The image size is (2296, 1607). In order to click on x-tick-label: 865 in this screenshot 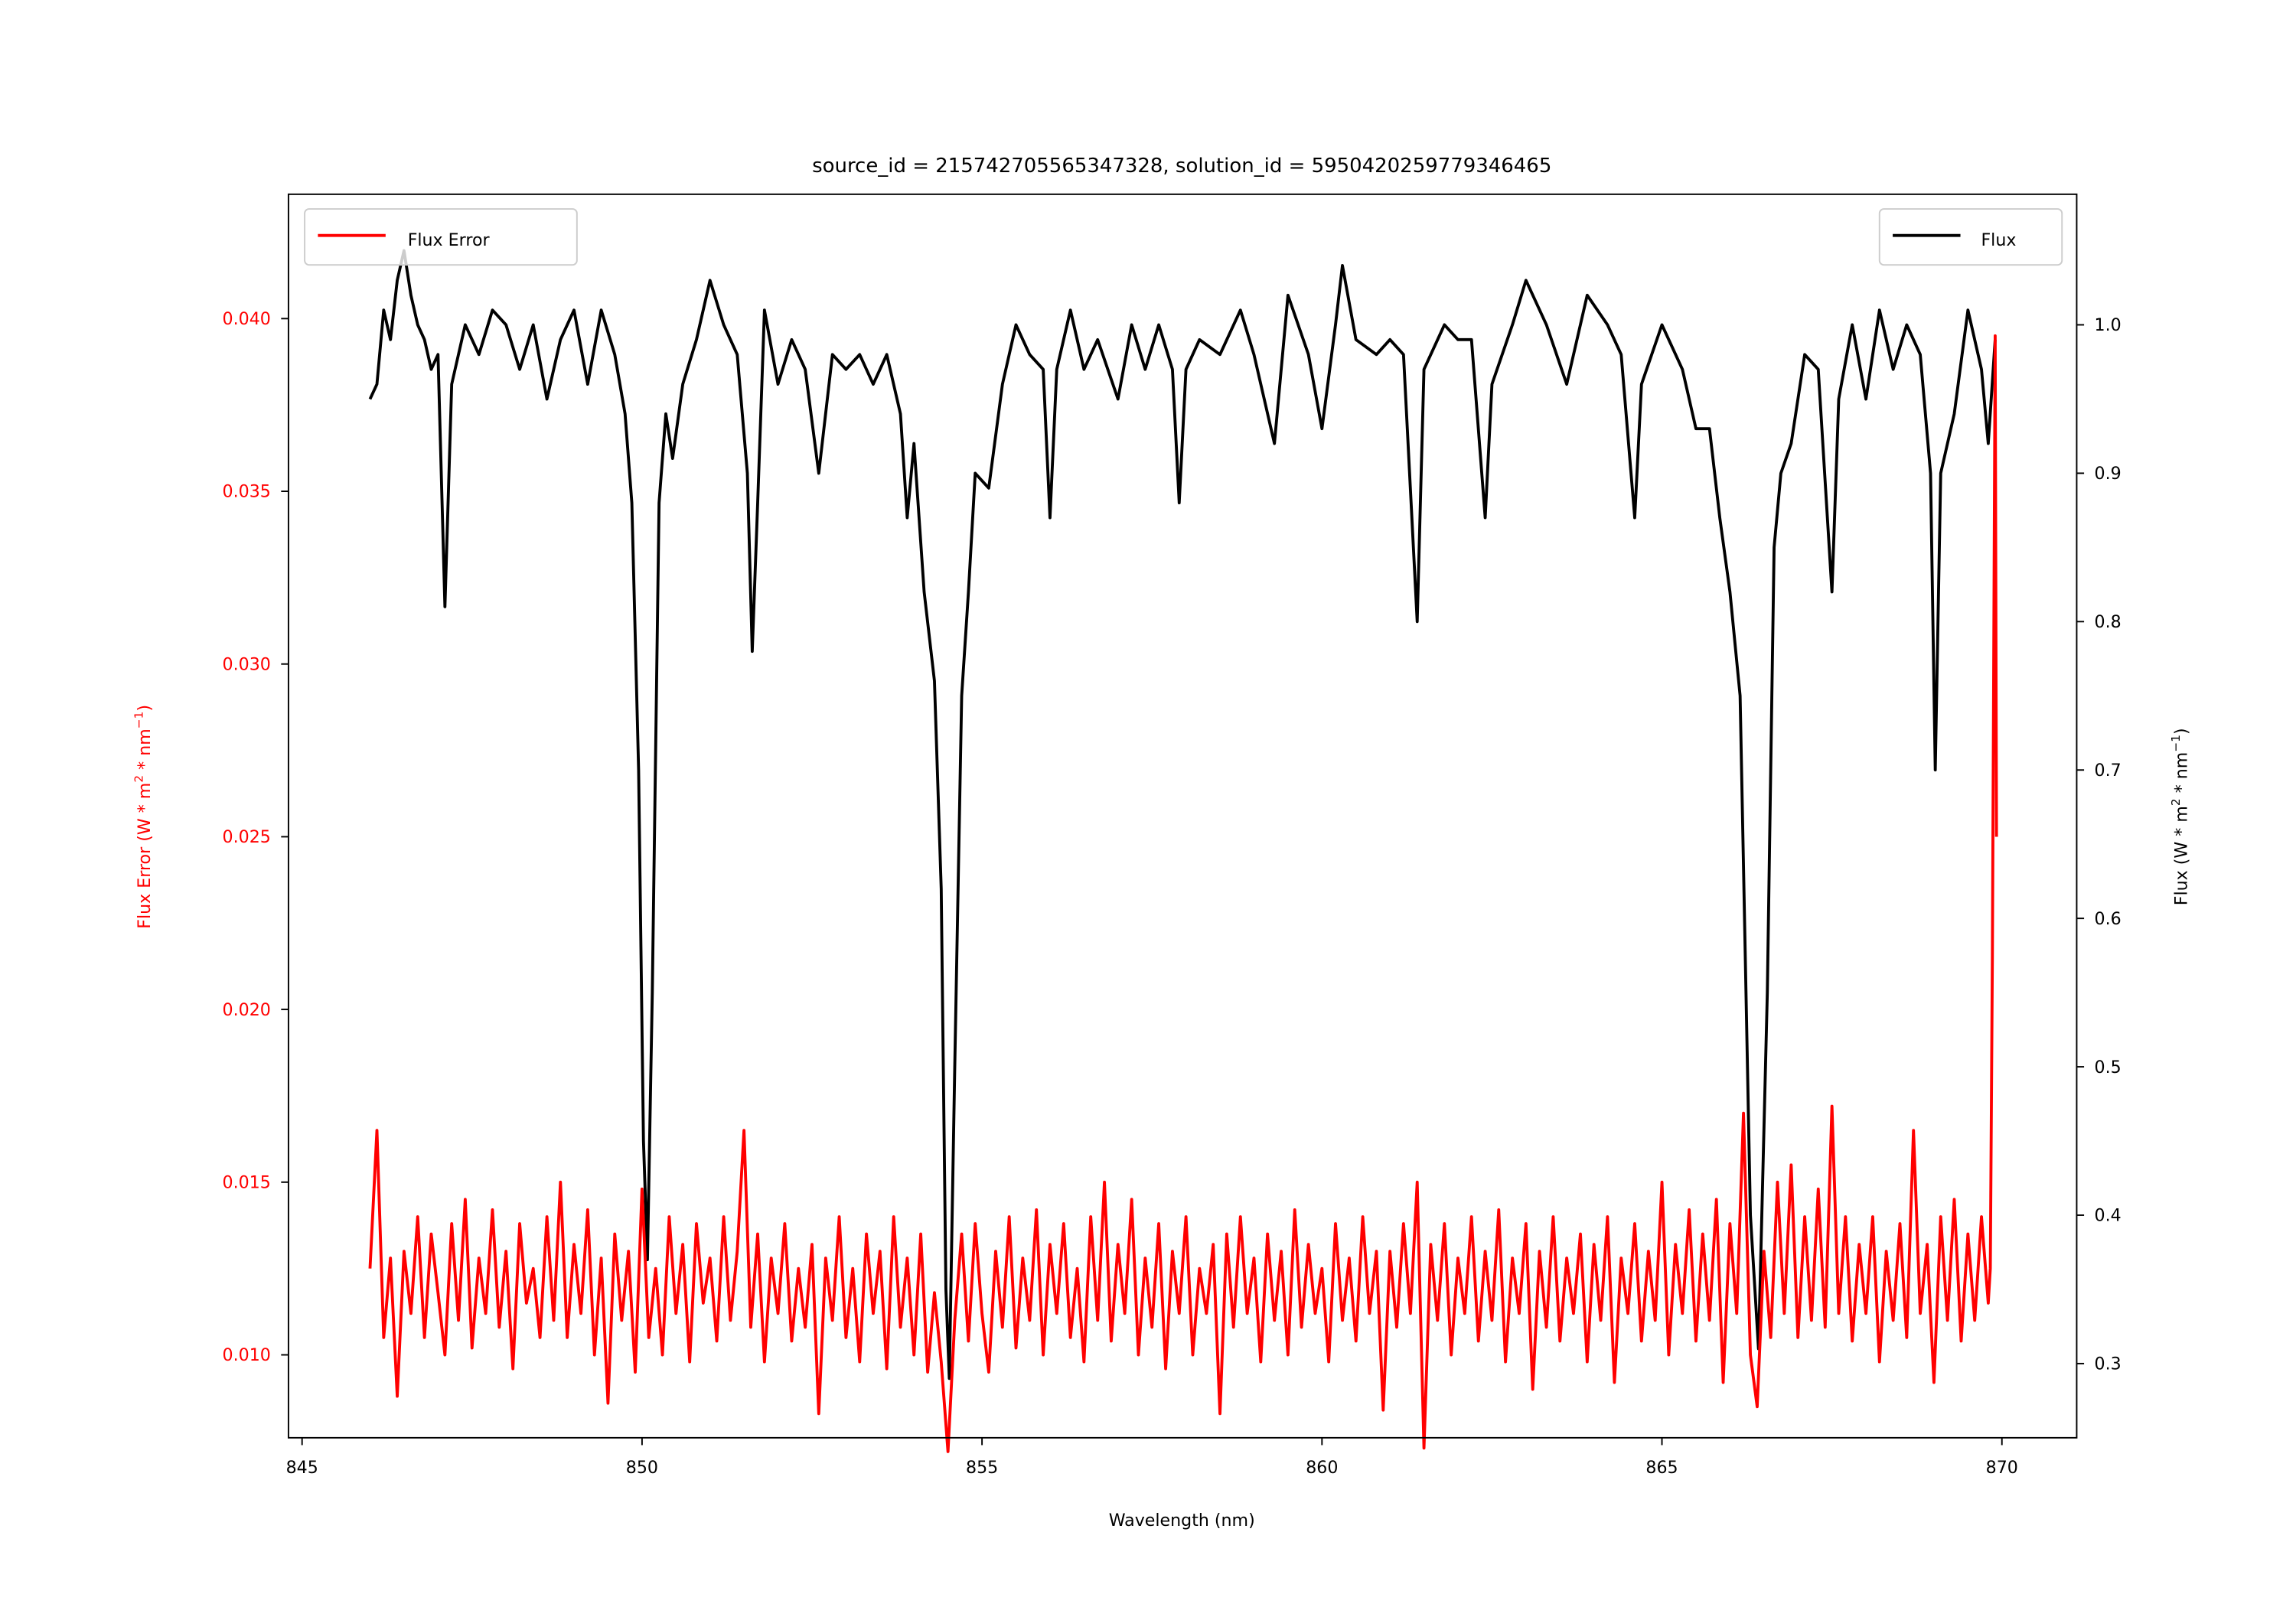, I will do `click(1661, 1468)`.